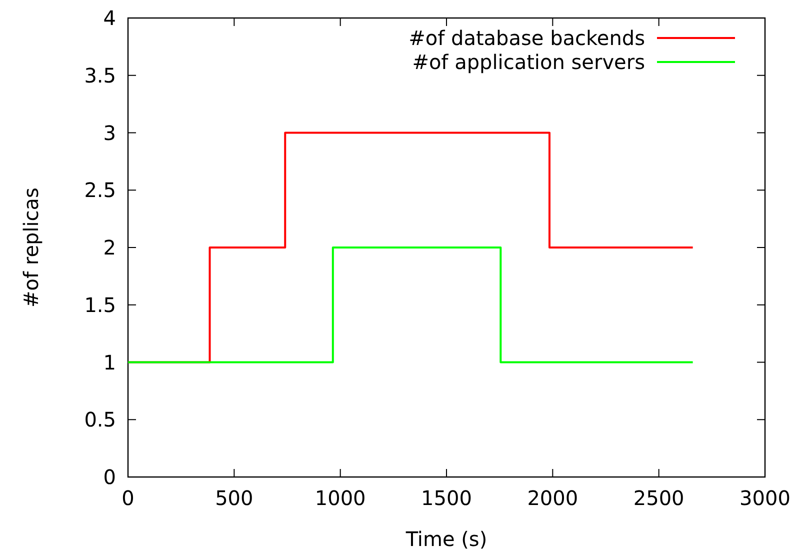  What do you see at coordinates (446, 539) in the screenshot?
I see `x-axis-title: Time (s)` at bounding box center [446, 539].